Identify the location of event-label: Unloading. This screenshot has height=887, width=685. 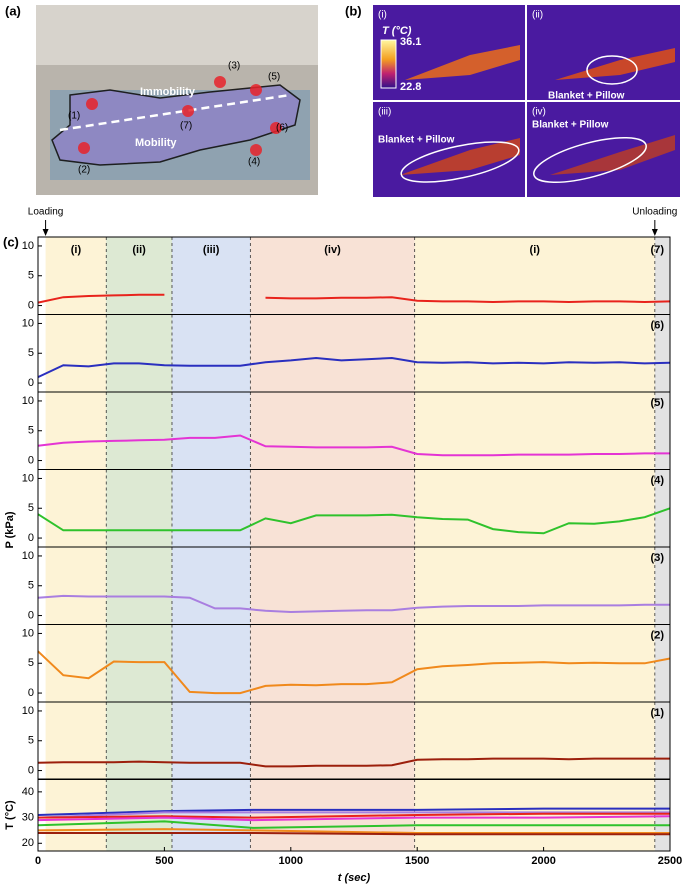
(654, 212).